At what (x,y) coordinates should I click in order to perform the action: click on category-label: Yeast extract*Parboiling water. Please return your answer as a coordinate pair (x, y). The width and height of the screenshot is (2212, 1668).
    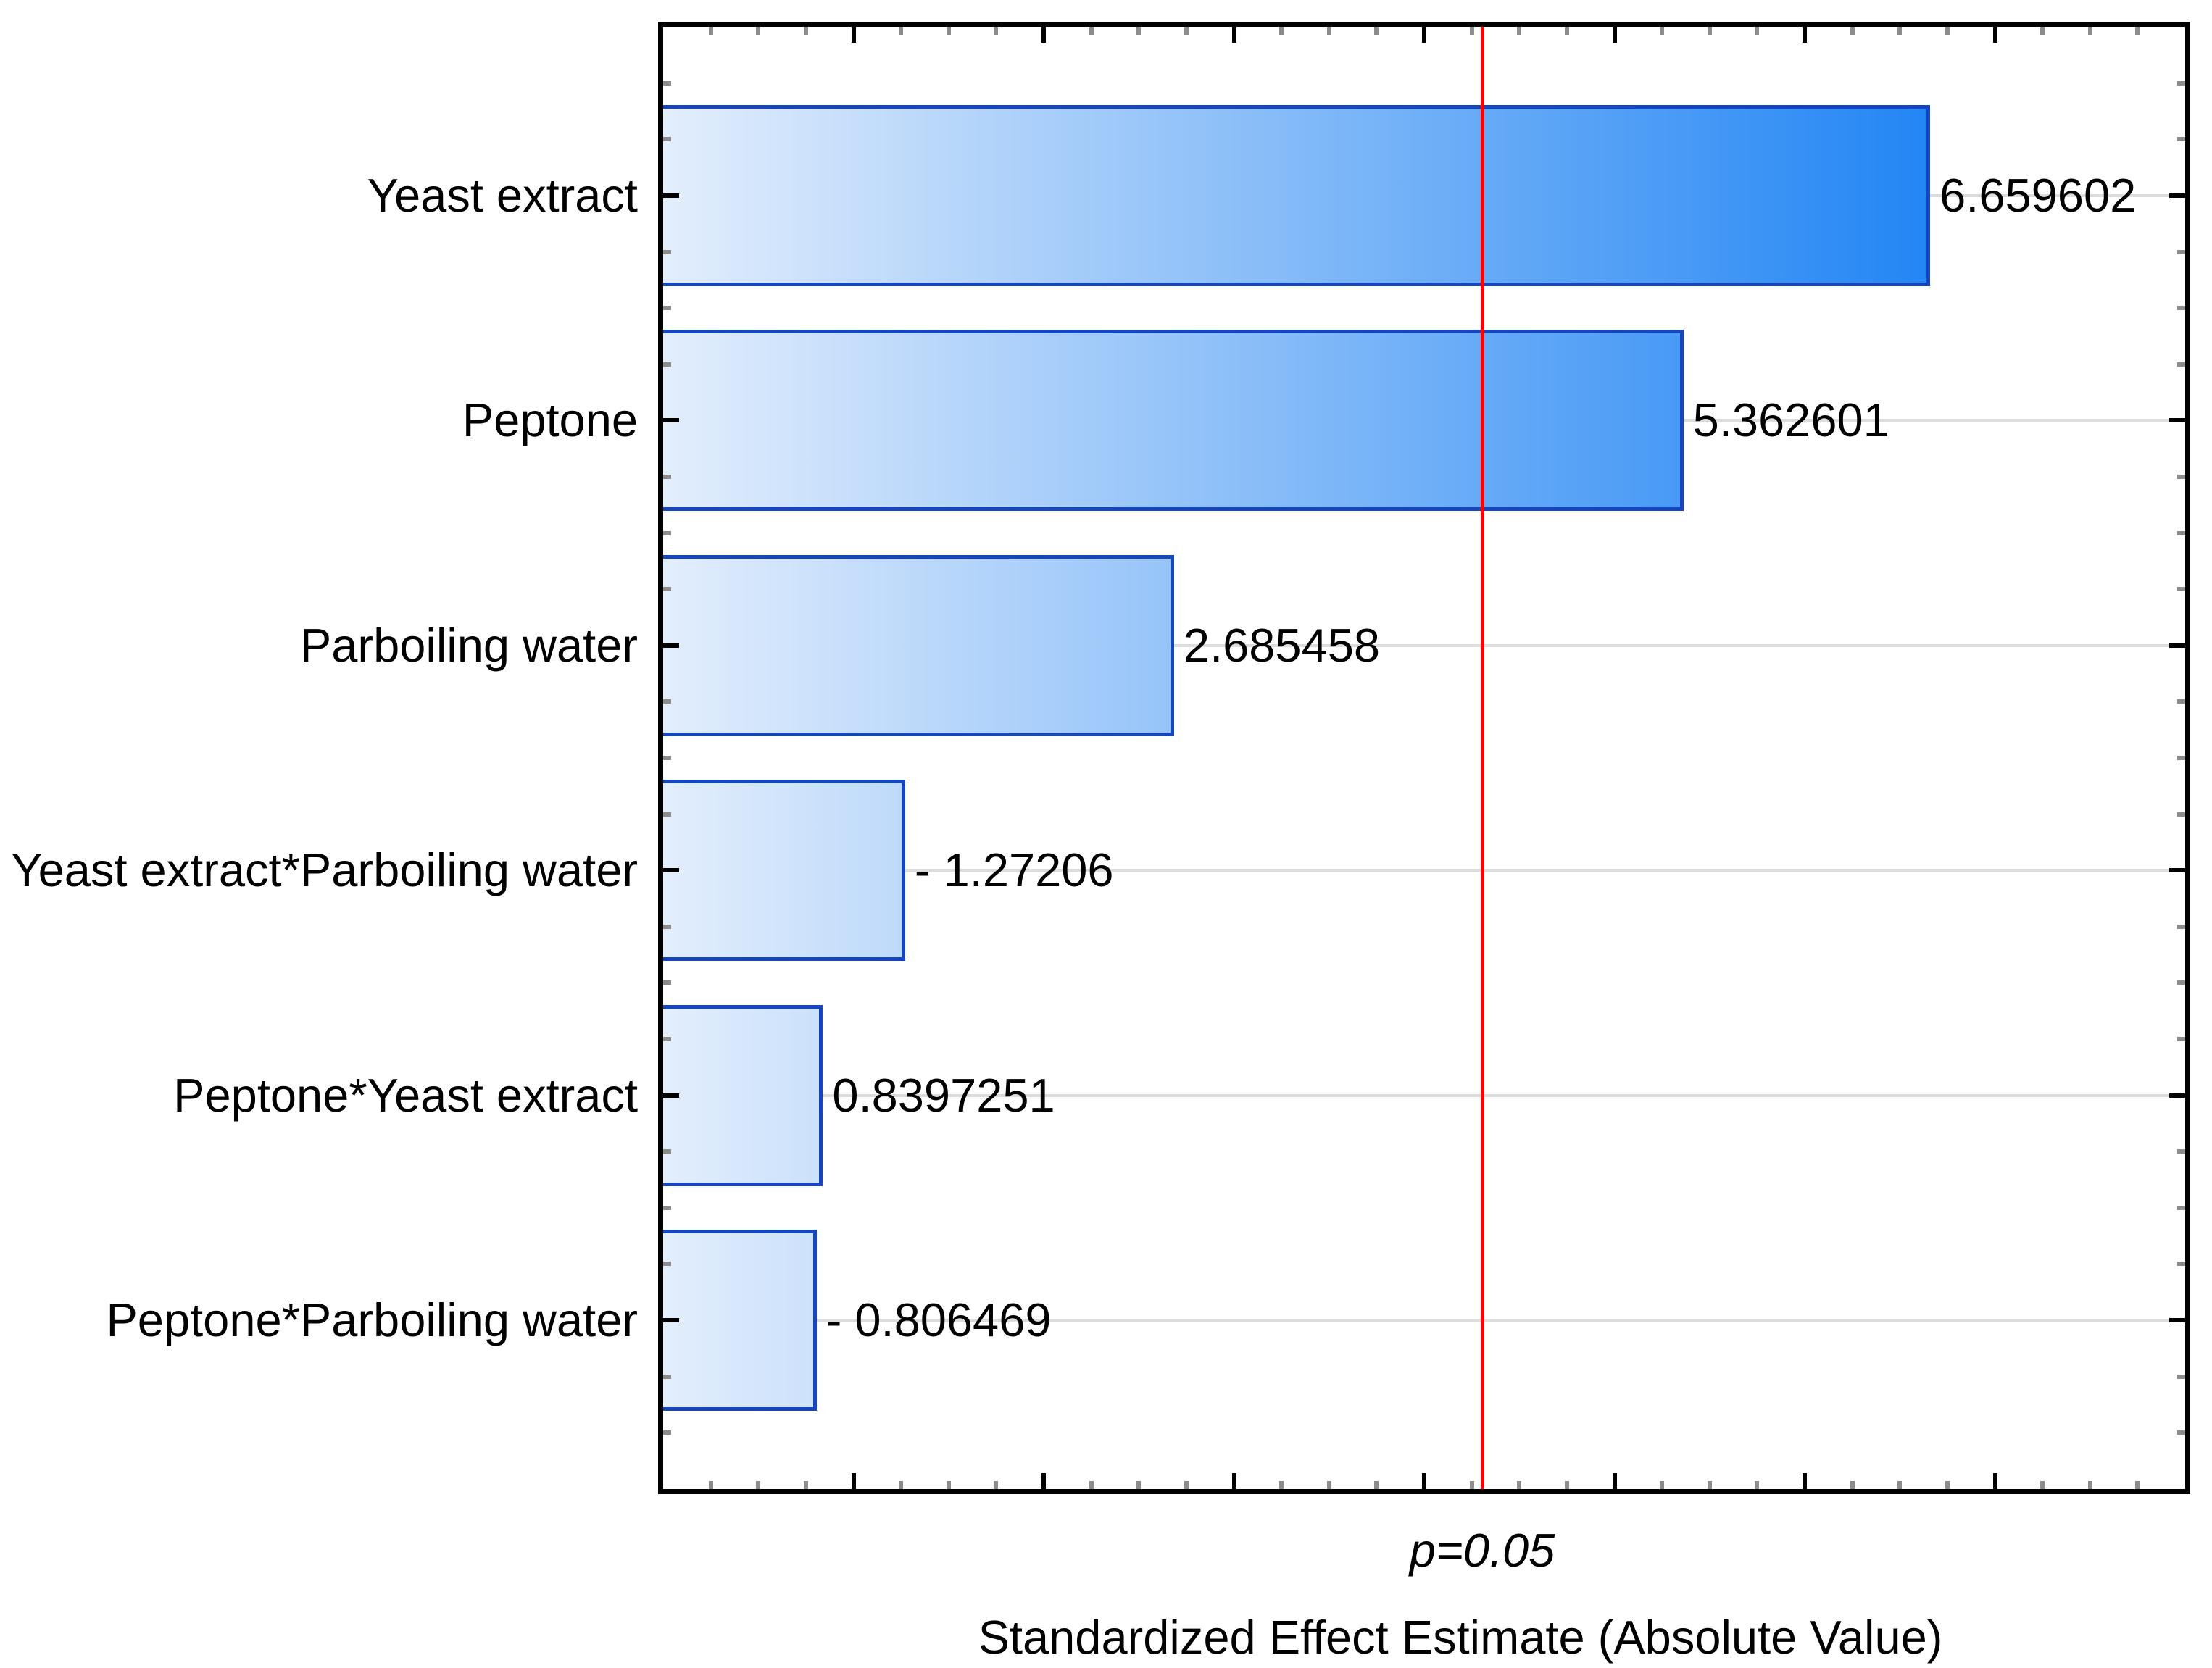
    Looking at the image, I should click on (324, 870).